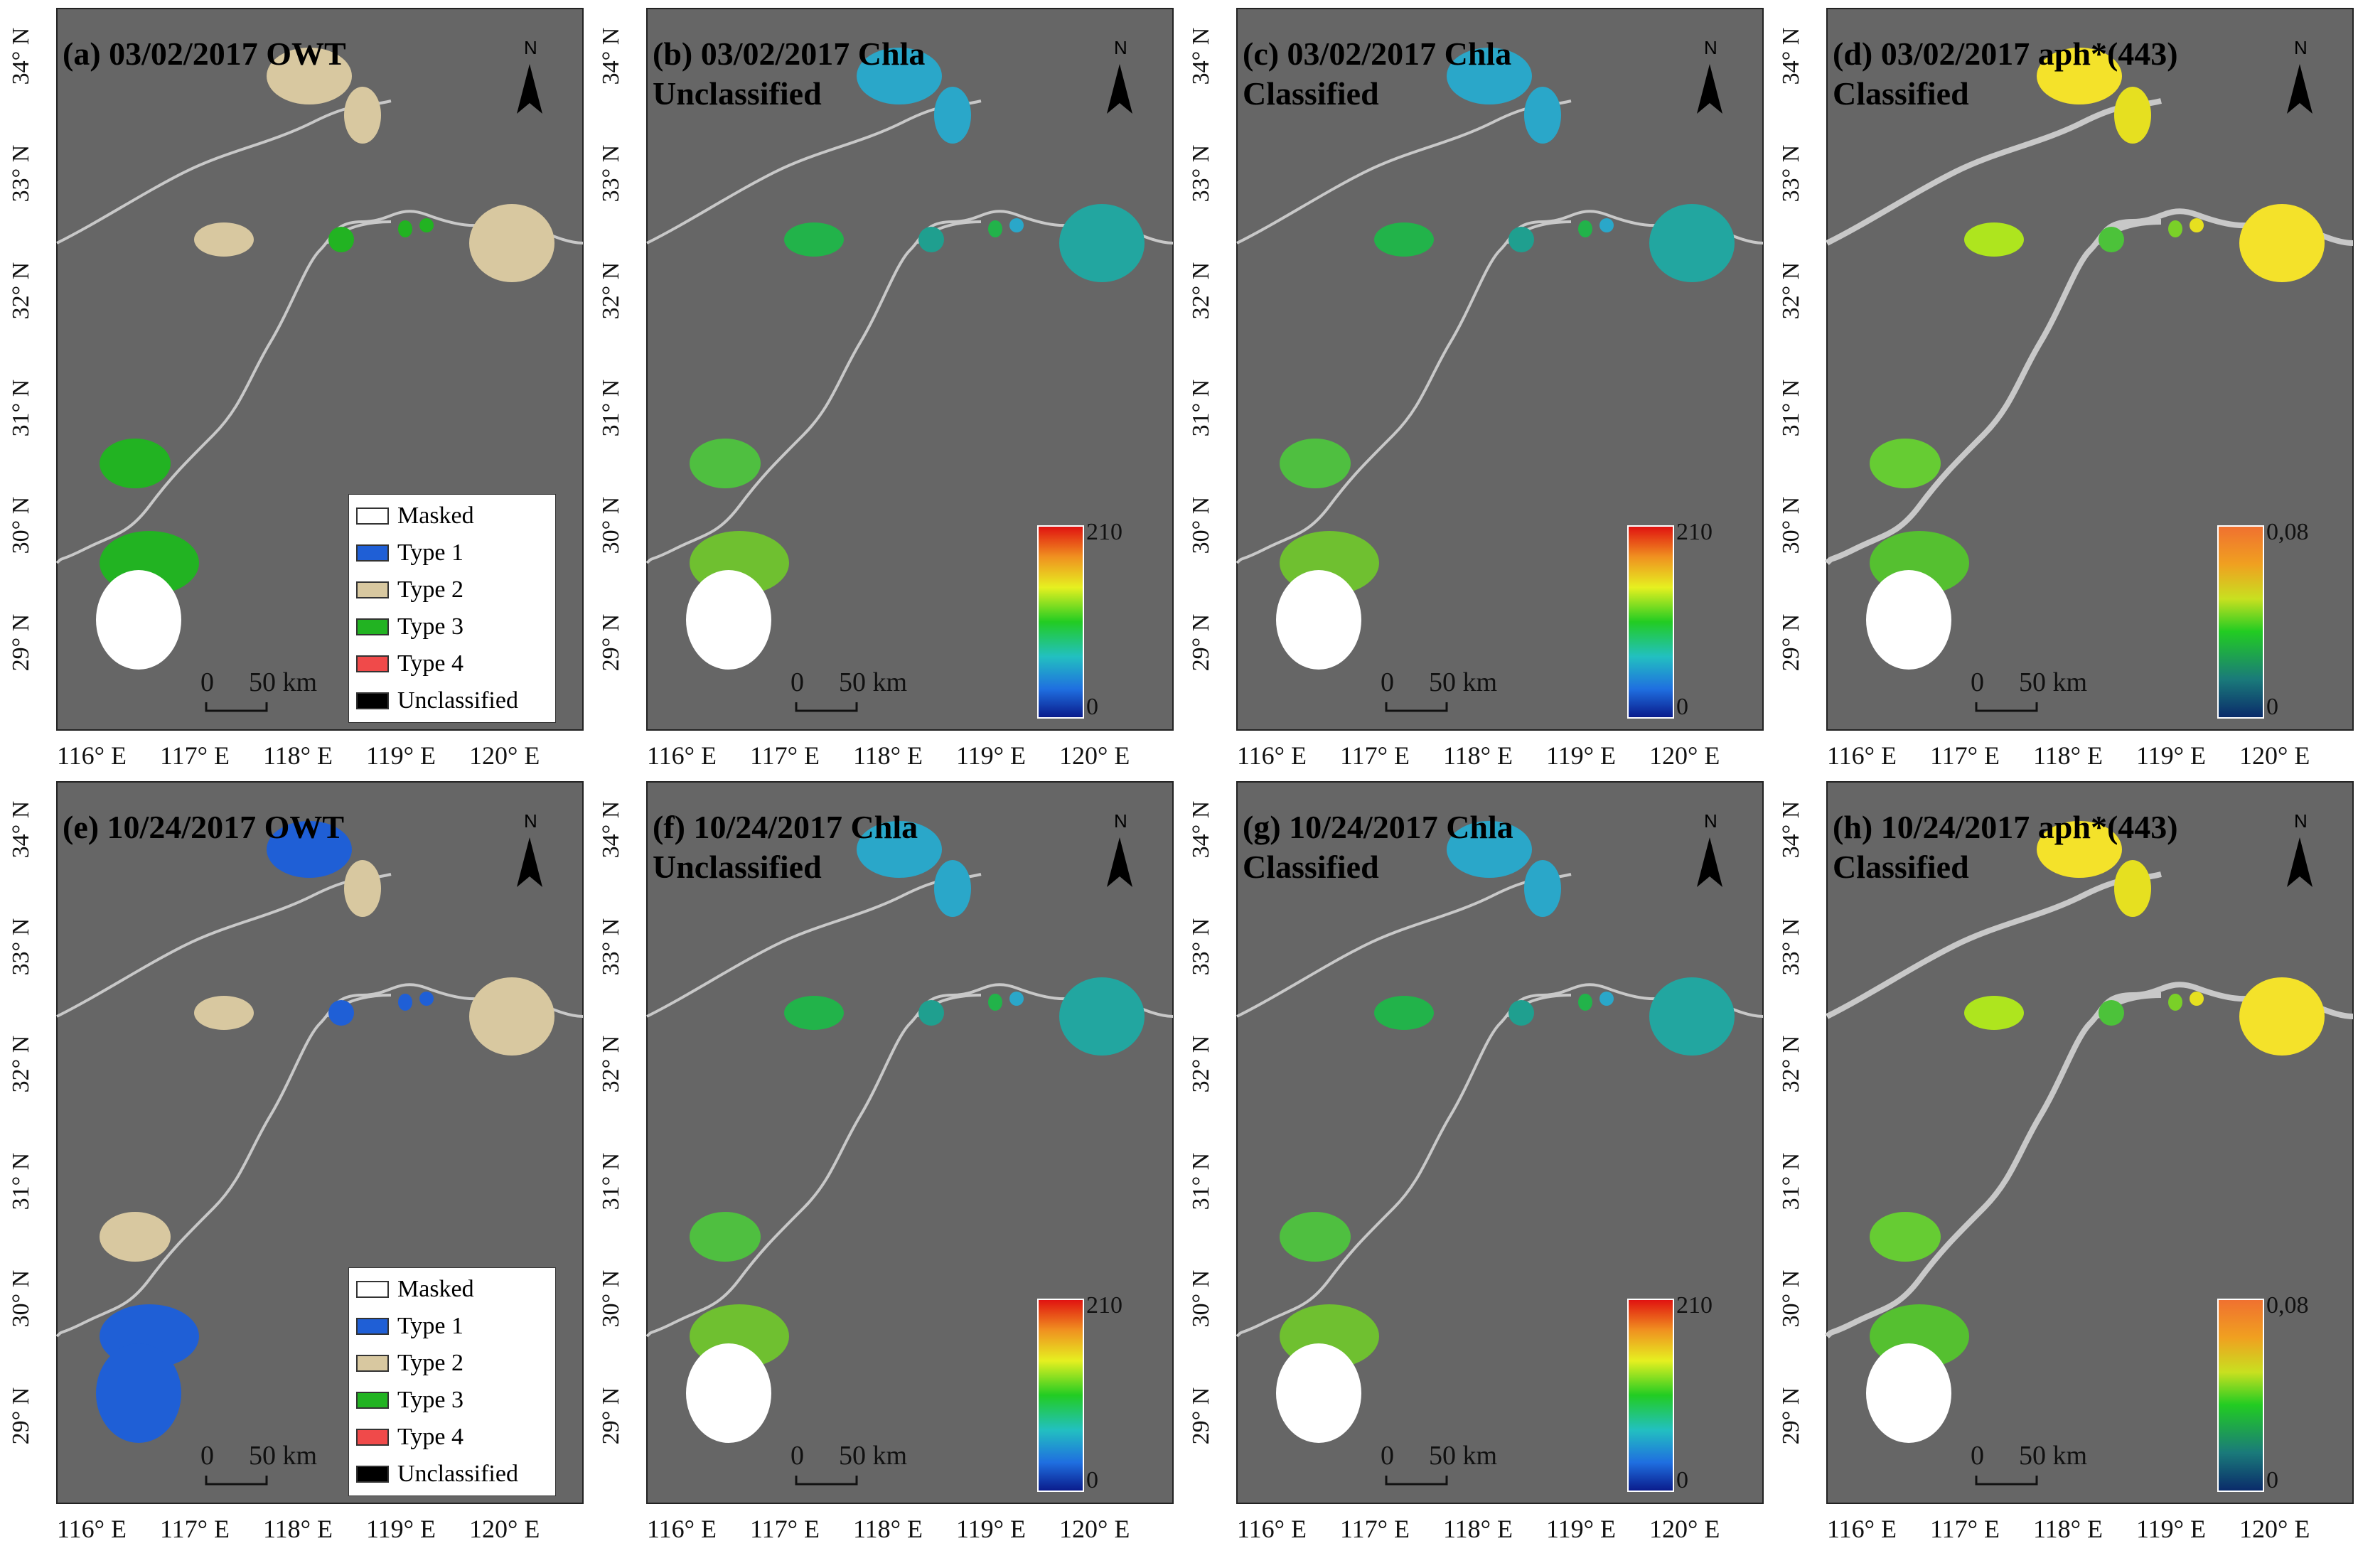 The width and height of the screenshot is (2358, 1568). Describe the element at coordinates (430, 553) in the screenshot. I see `legend-label: Type 1` at that location.